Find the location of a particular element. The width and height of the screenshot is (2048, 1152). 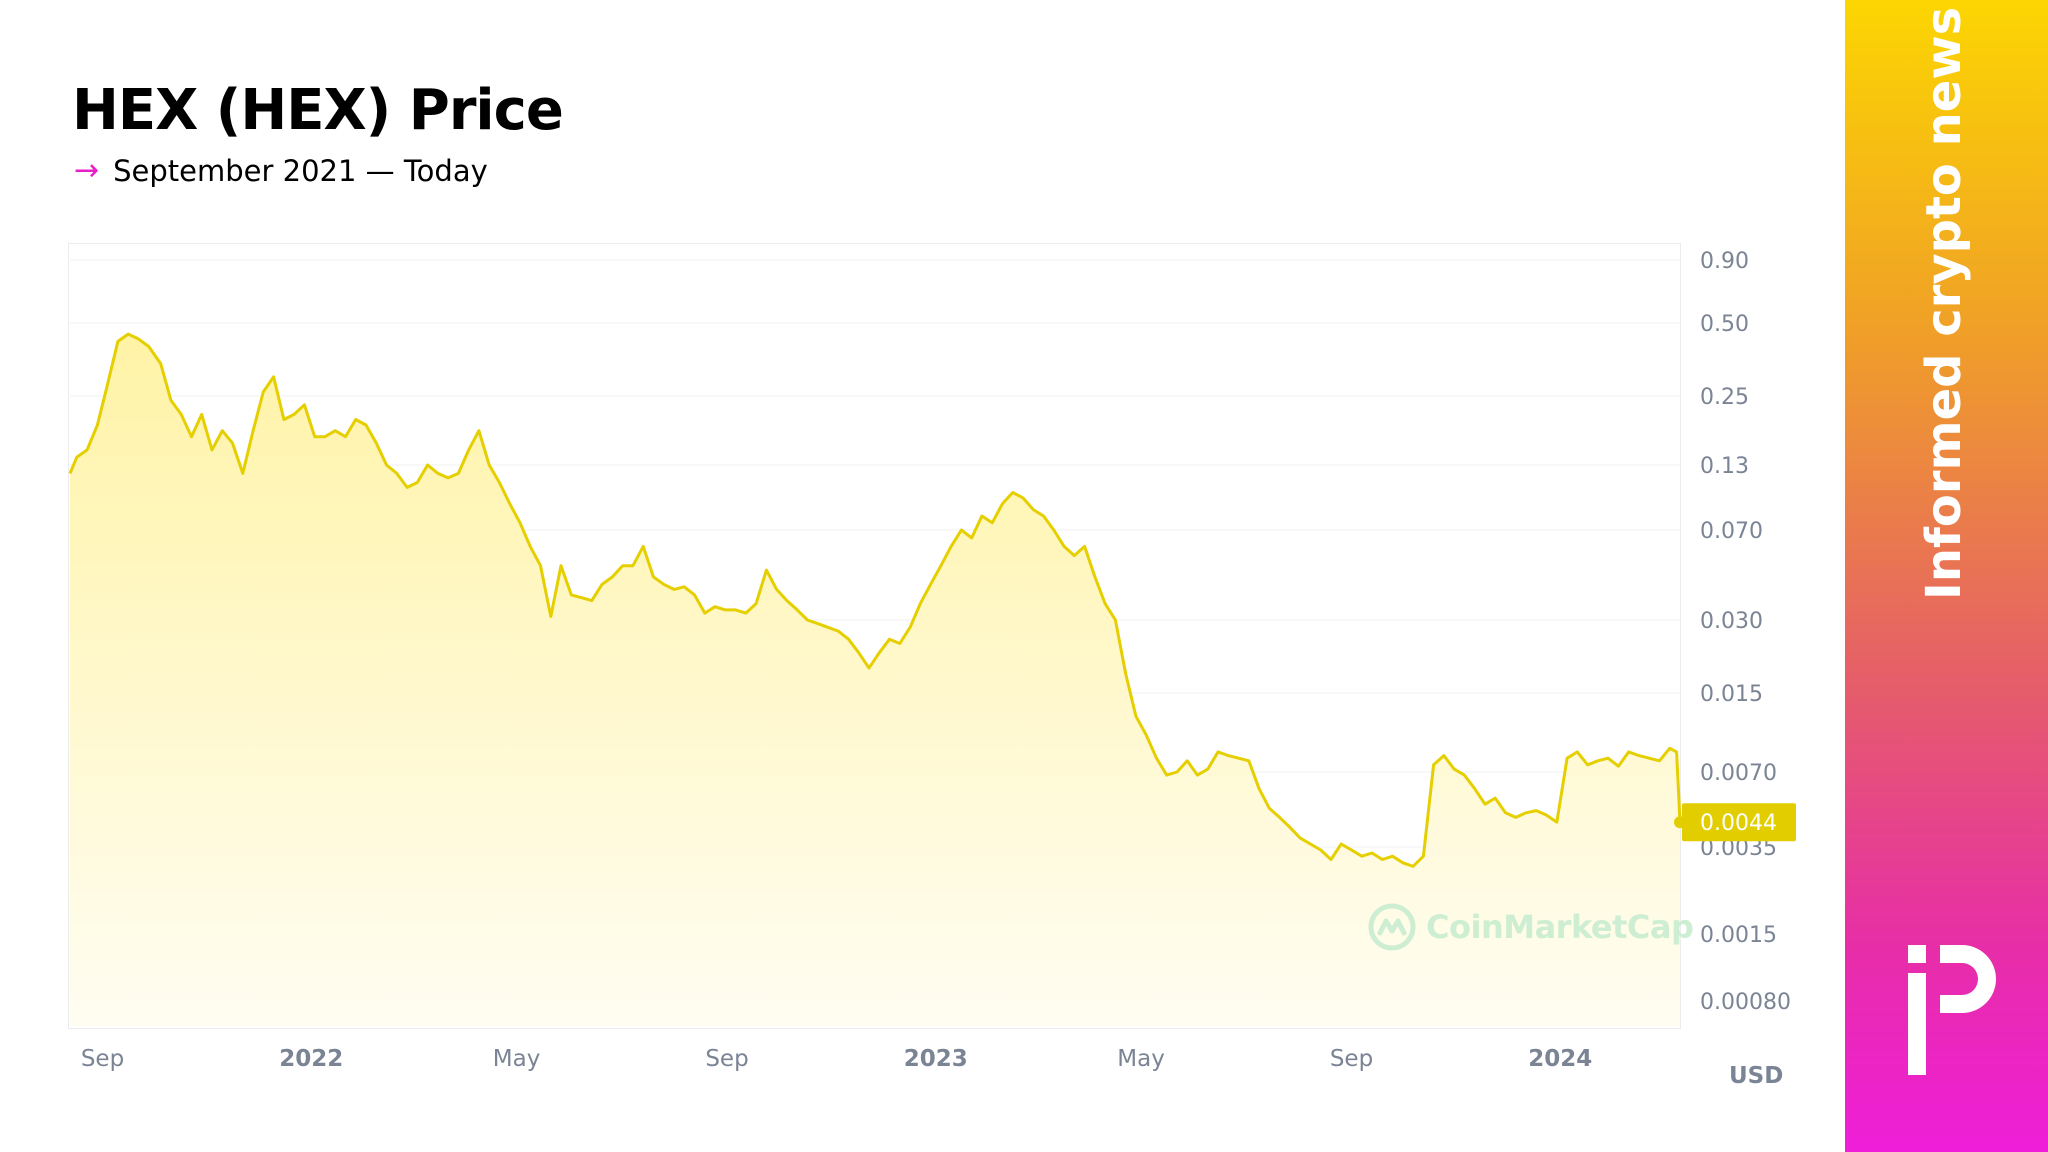

x-tick-label: 2024 is located at coordinates (1560, 1059).